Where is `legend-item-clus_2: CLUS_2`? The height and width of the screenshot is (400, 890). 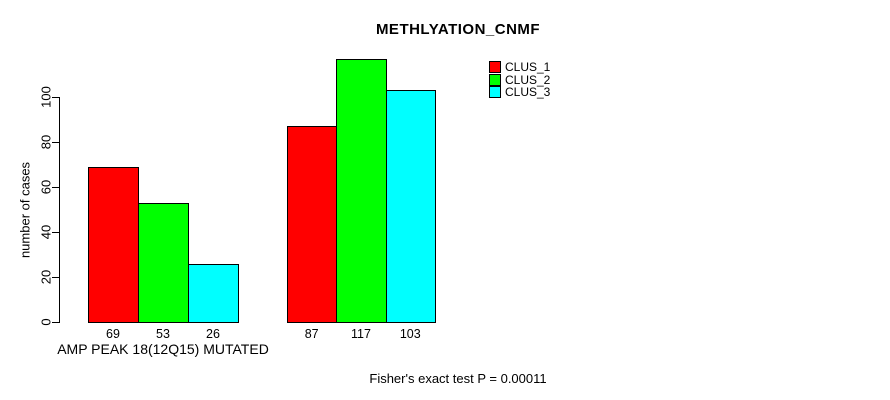 legend-item-clus_2: CLUS_2 is located at coordinates (520, 79).